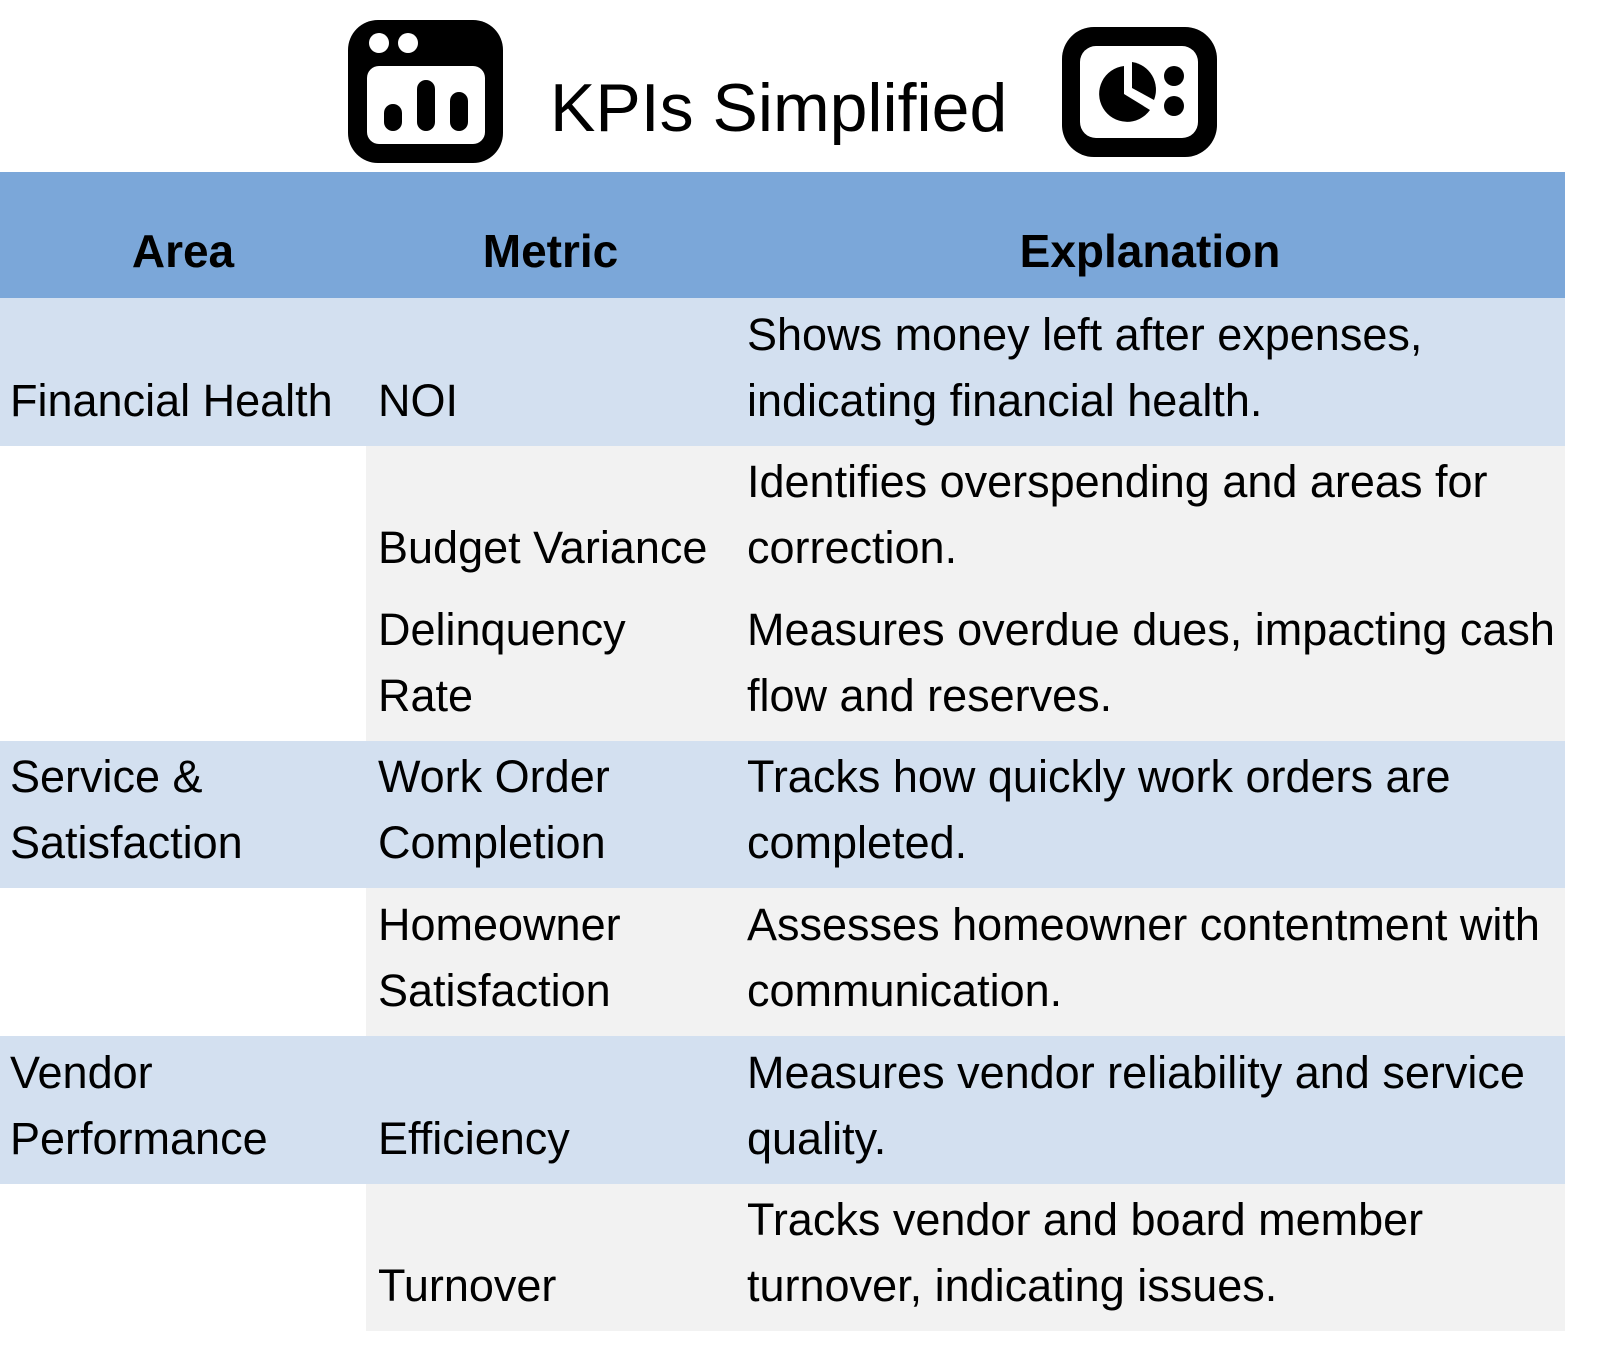 The height and width of the screenshot is (1367, 1600). What do you see at coordinates (550, 1109) in the screenshot?
I see `metric-cell: Efficiency` at bounding box center [550, 1109].